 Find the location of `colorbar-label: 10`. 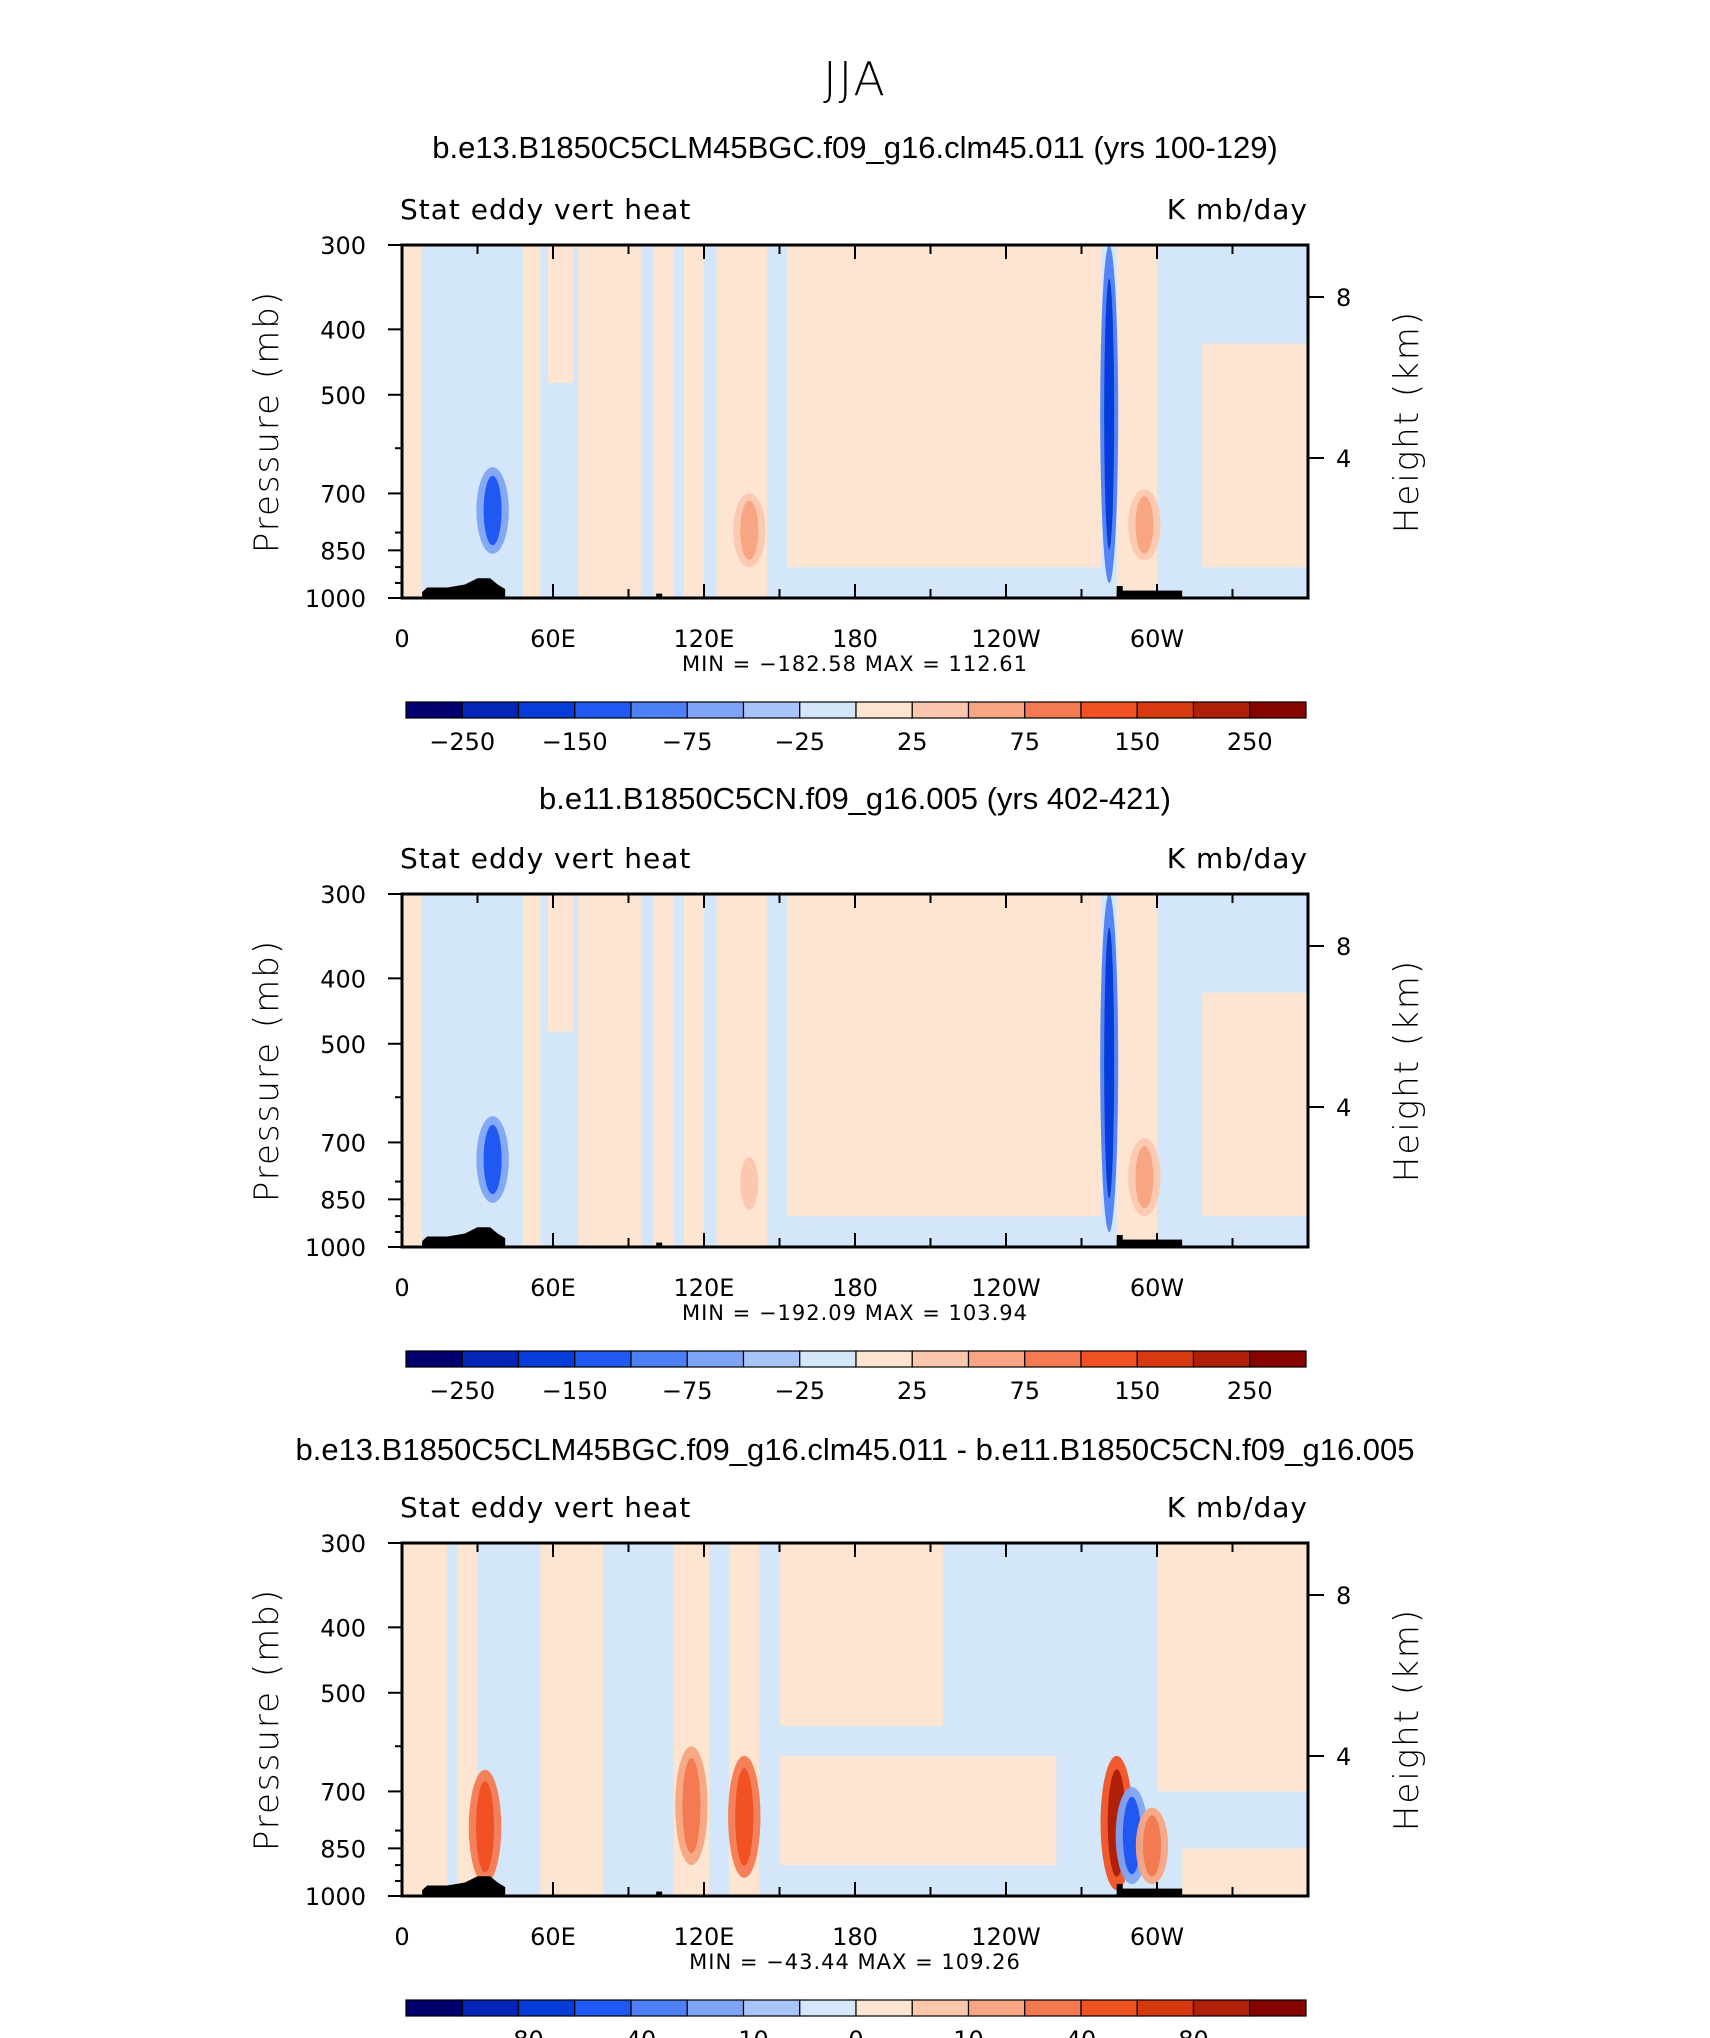

colorbar-label: 10 is located at coordinates (968, 2032).